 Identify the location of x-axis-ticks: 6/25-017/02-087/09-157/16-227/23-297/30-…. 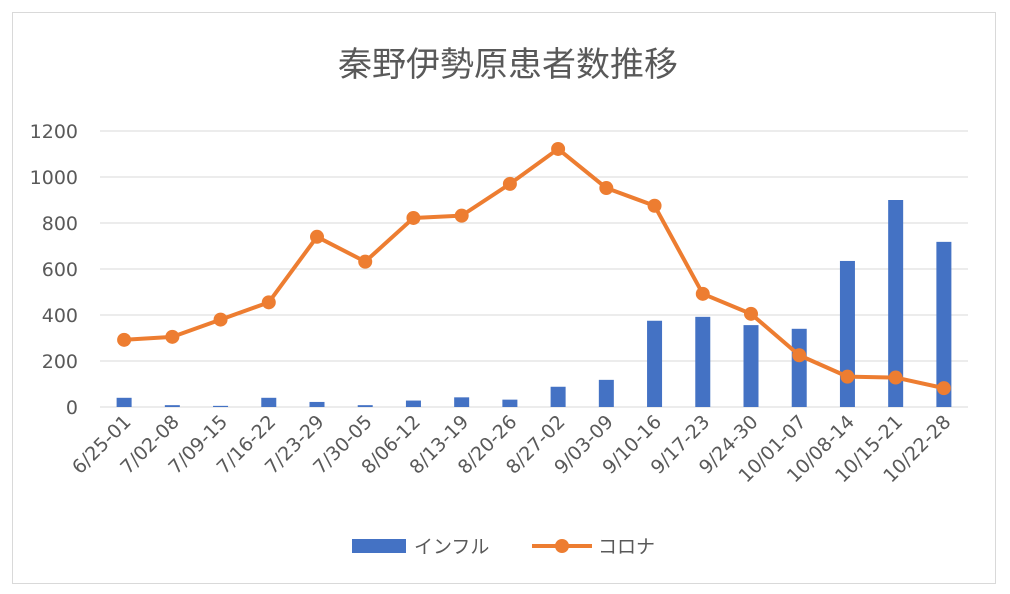
(511, 449).